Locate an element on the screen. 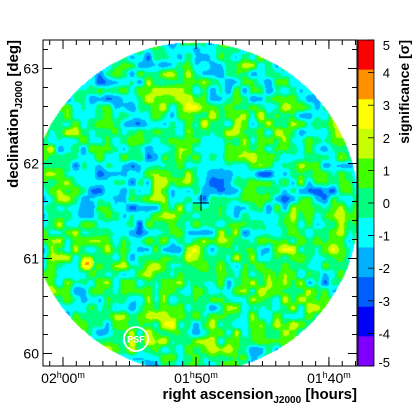  psf-marker: PSF is located at coordinates (136, 339).